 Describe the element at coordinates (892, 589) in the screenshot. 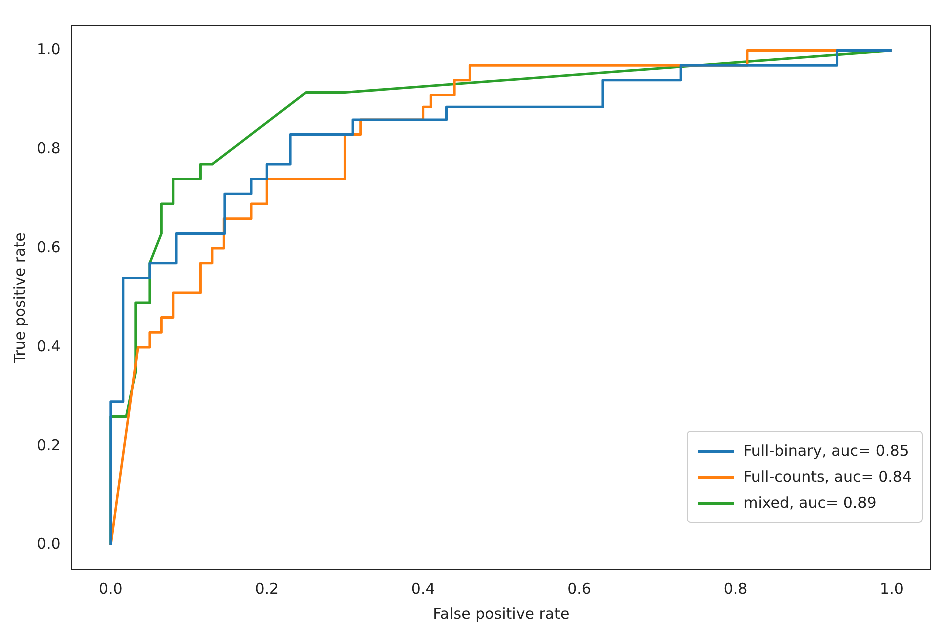

I see `x-tick-label: 1.0` at that location.